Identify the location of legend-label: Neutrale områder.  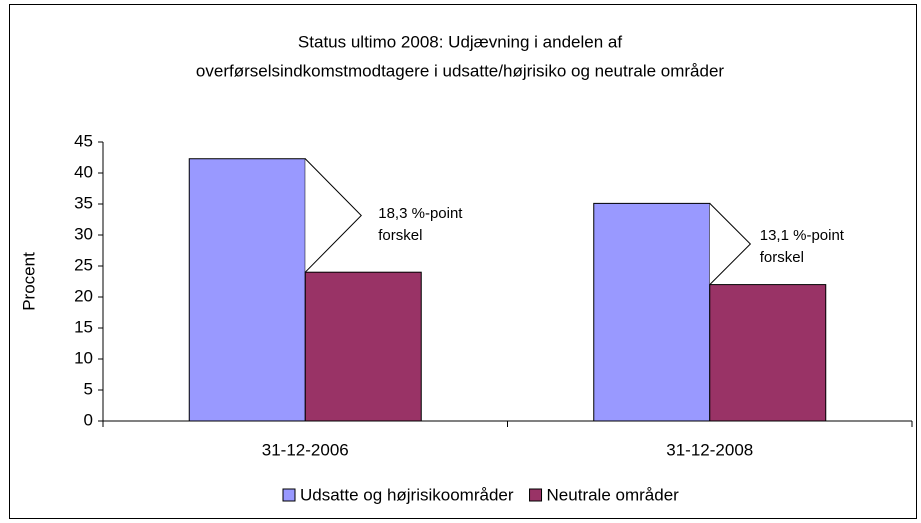
(613, 494).